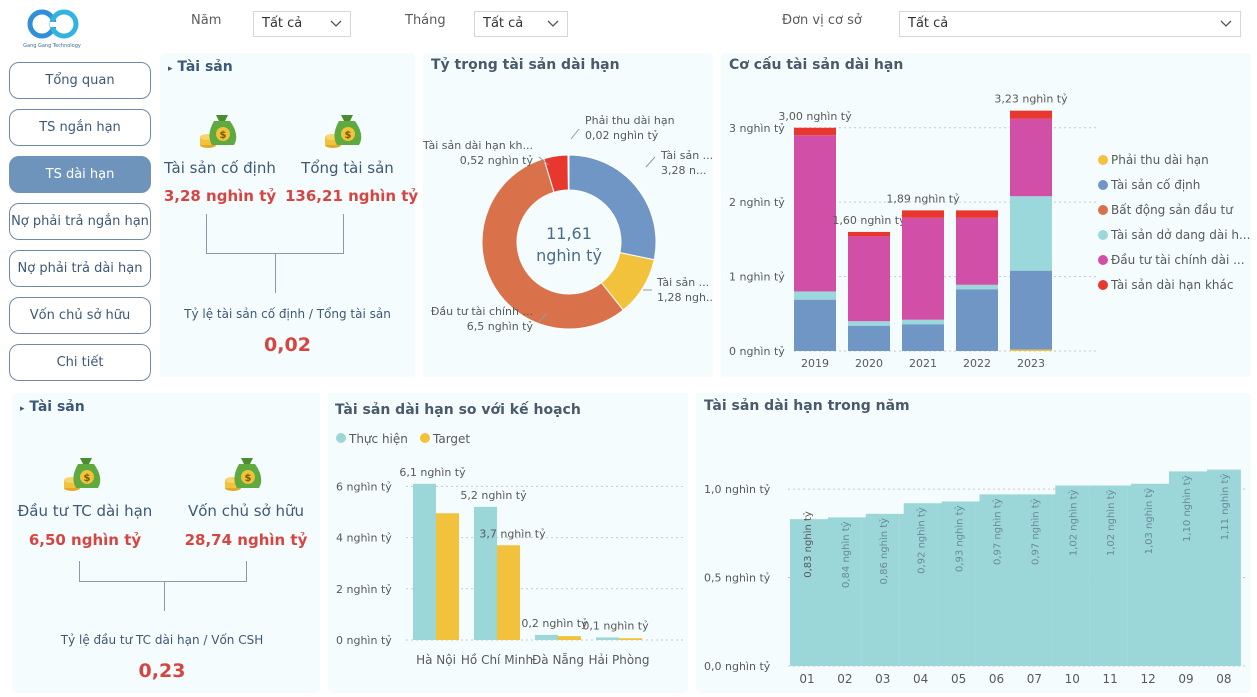 The height and width of the screenshot is (697, 1257). What do you see at coordinates (53, 24) in the screenshot?
I see `logo-icon` at bounding box center [53, 24].